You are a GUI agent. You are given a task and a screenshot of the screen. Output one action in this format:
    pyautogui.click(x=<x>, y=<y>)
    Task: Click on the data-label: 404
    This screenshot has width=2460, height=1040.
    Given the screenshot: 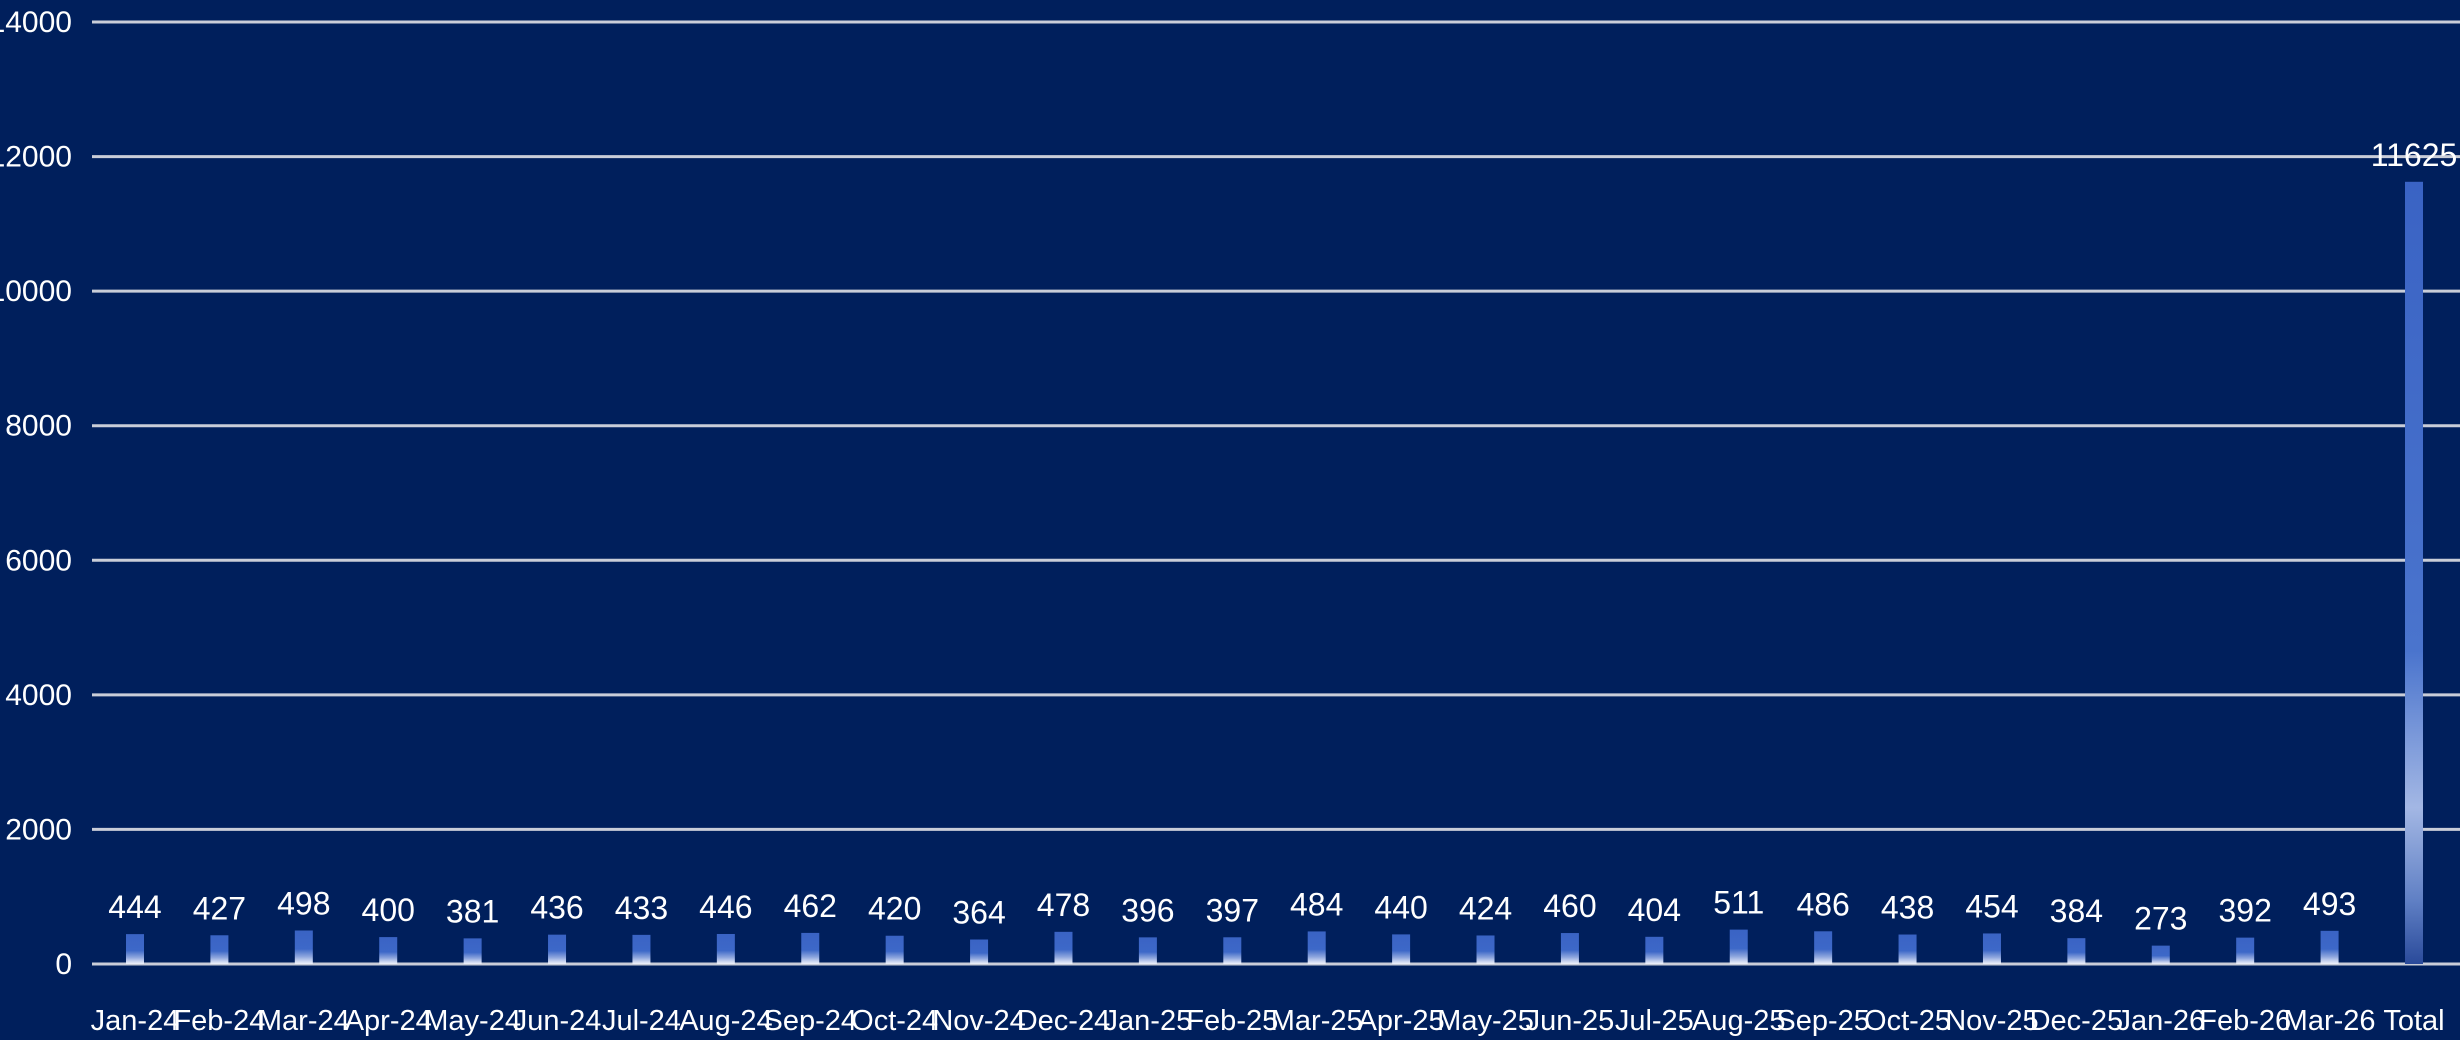 What is the action you would take?
    pyautogui.click(x=1654, y=910)
    